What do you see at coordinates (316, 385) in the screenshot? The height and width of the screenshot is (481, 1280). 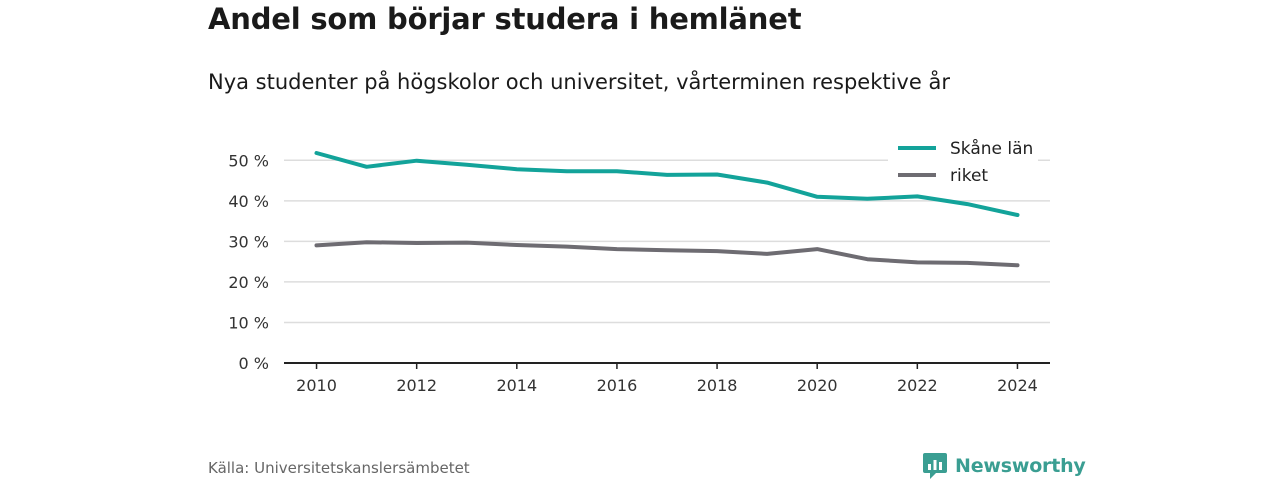 I see `x-tick-label: 2010` at bounding box center [316, 385].